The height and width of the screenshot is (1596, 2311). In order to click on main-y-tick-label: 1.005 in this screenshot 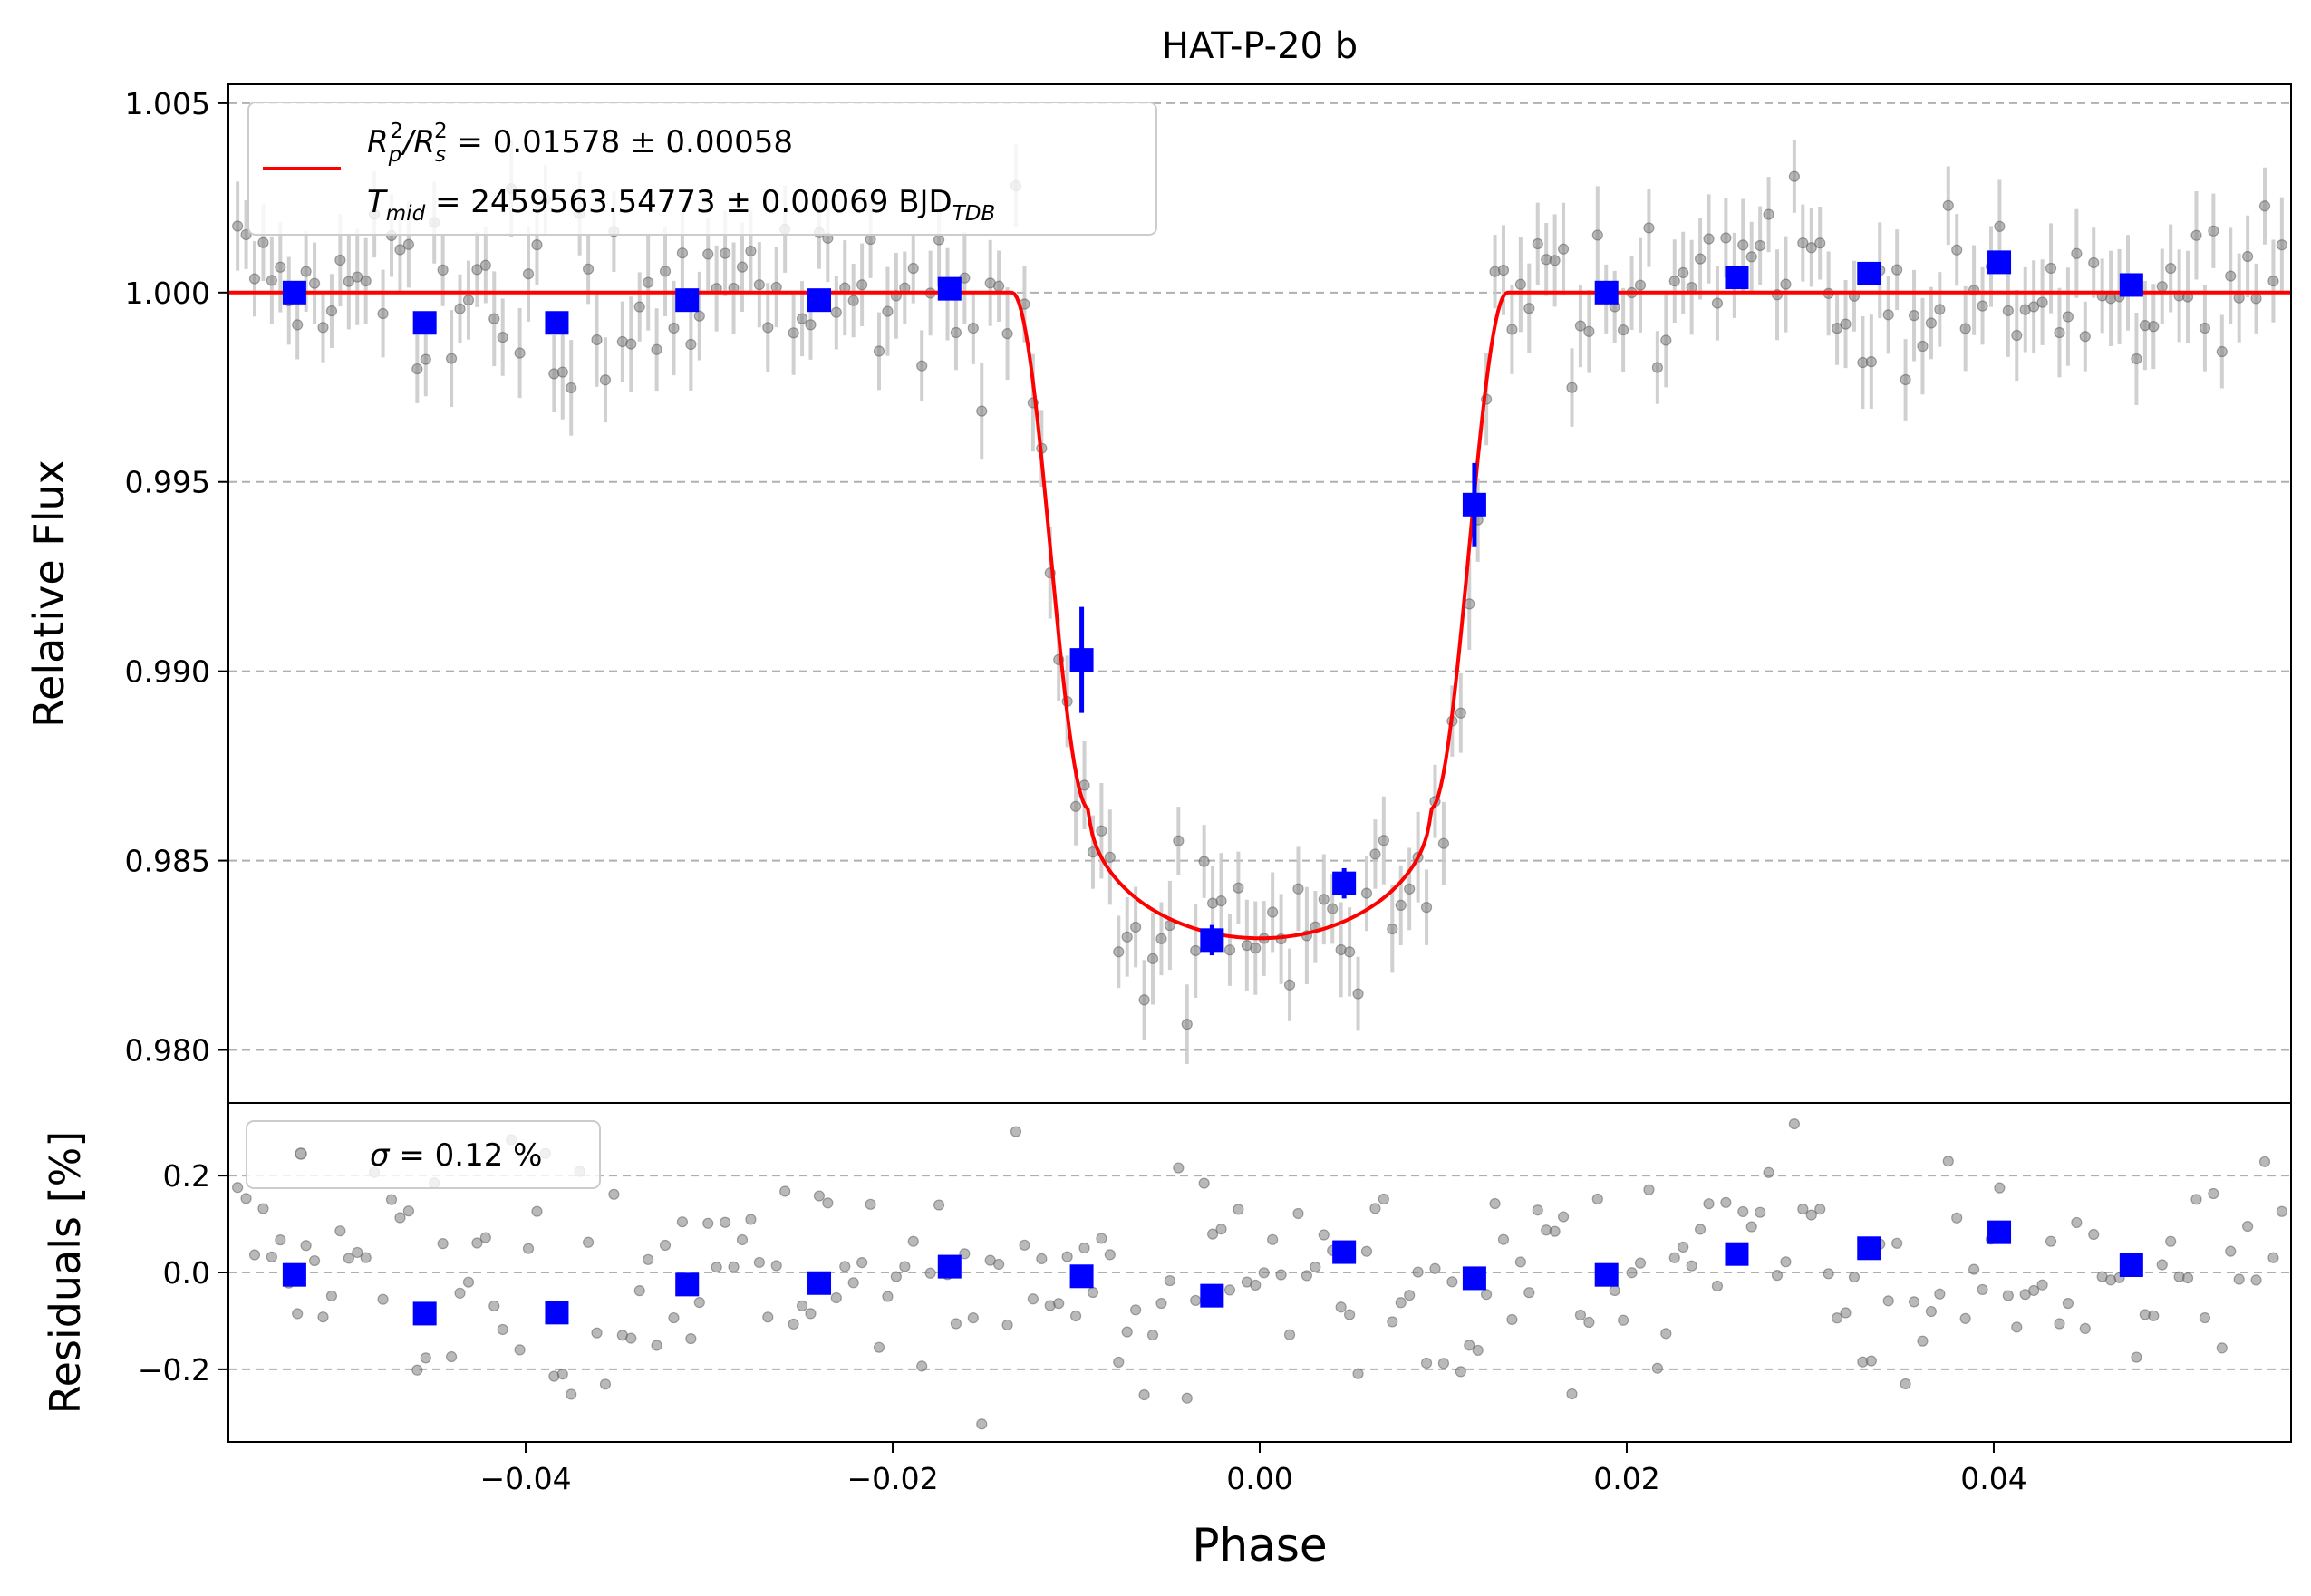, I will do `click(167, 103)`.